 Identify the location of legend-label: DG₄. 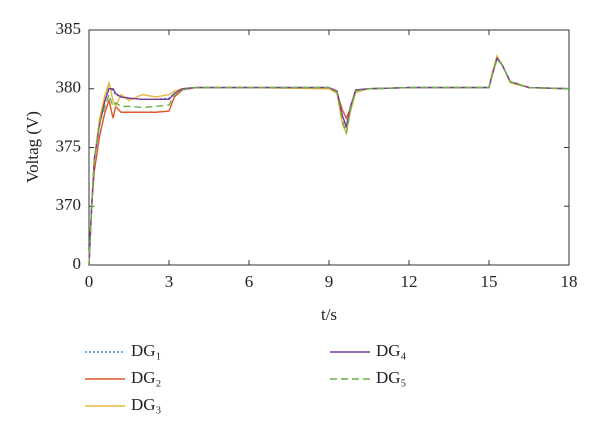
(391, 350).